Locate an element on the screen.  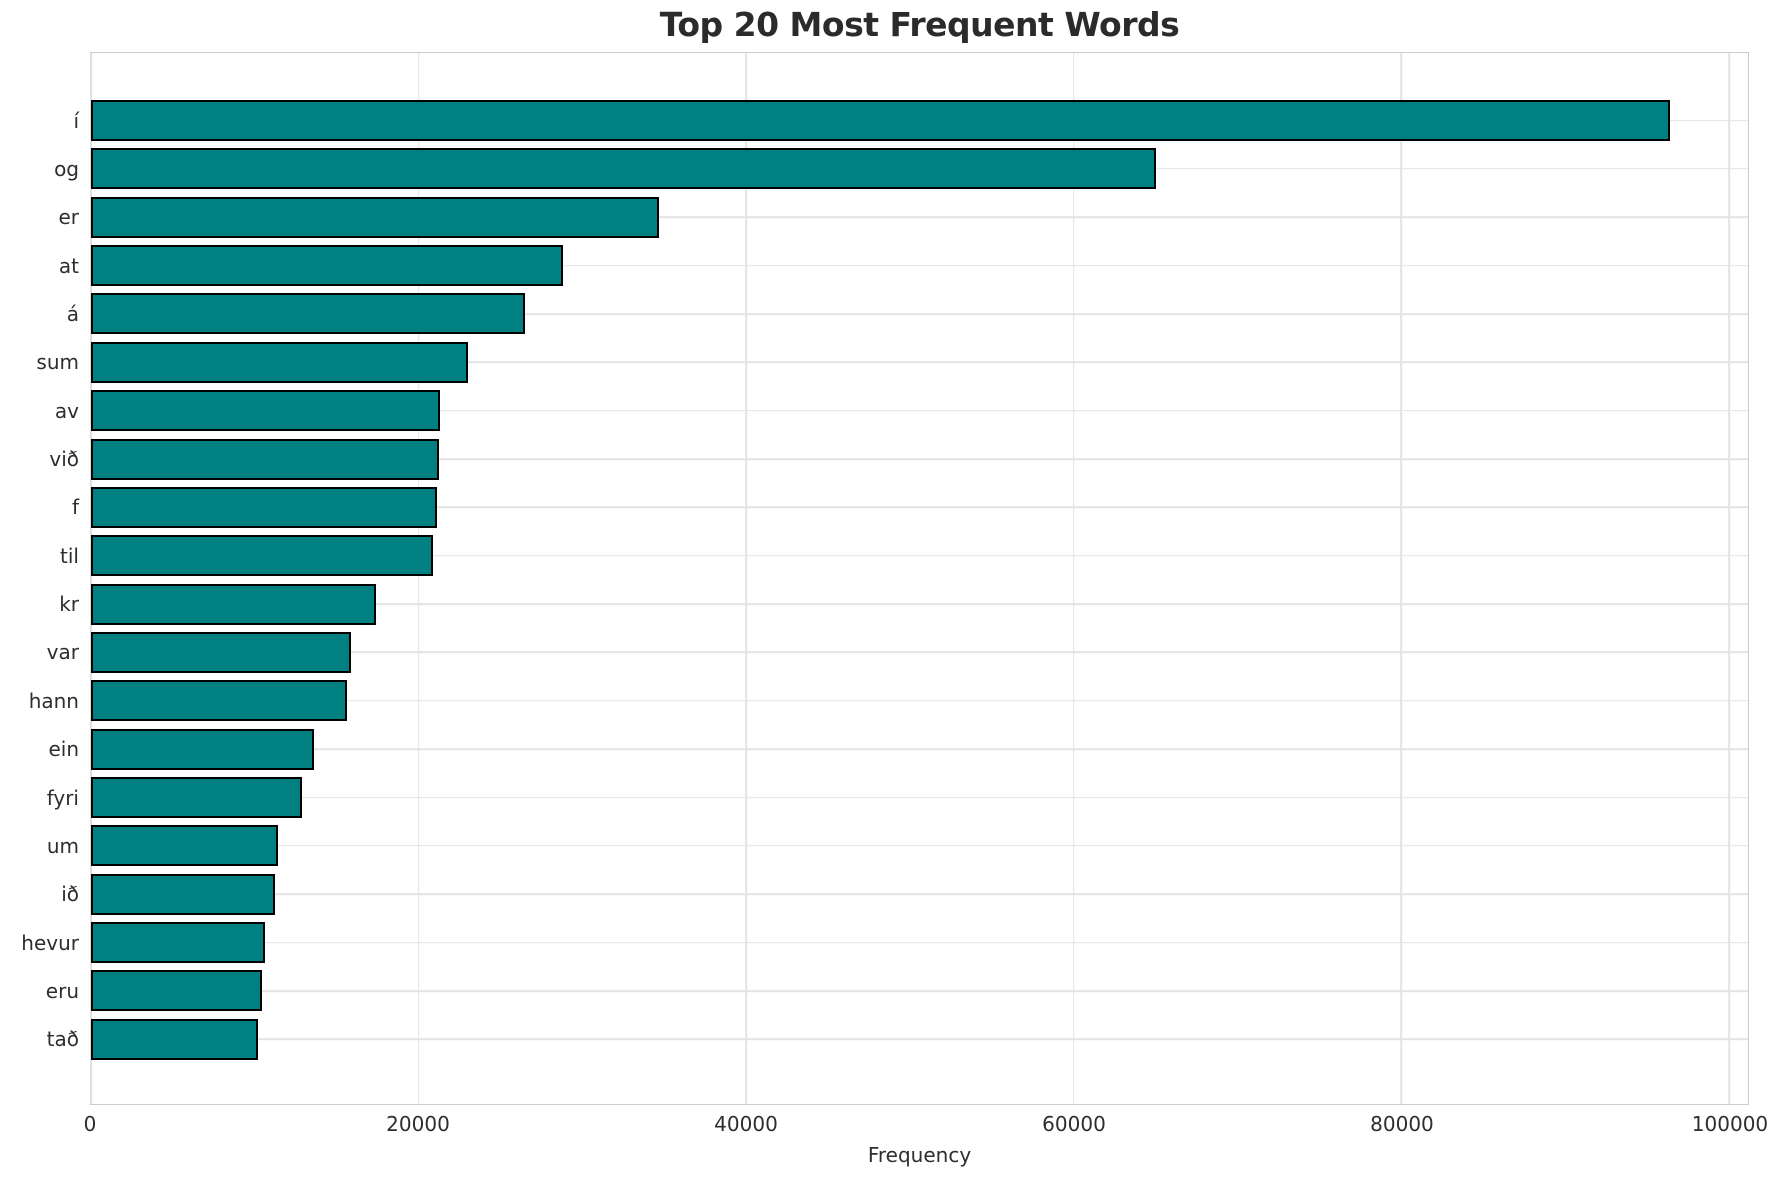
bar-row: av is located at coordinates (901, 411).